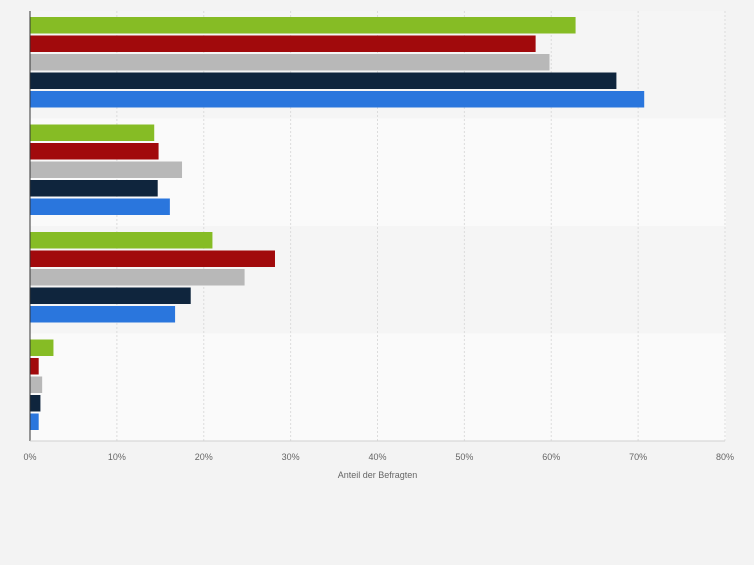  Describe the element at coordinates (378, 475) in the screenshot. I see `x-axis-title: Anteil der Befragten` at that location.